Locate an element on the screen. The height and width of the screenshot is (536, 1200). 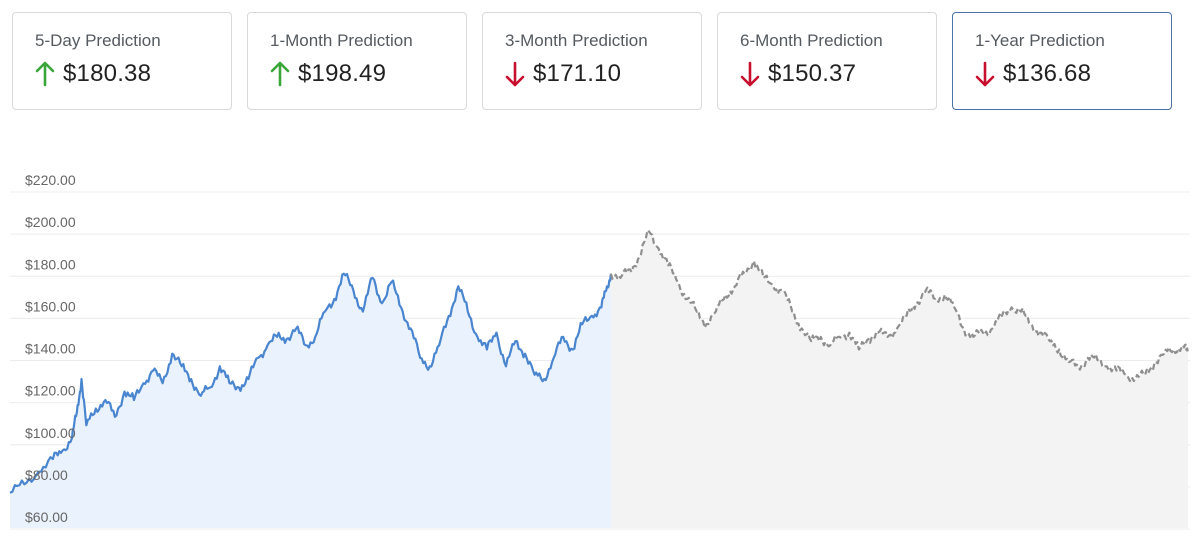
prediction-label: 5-Day Prediction is located at coordinates (98, 40).